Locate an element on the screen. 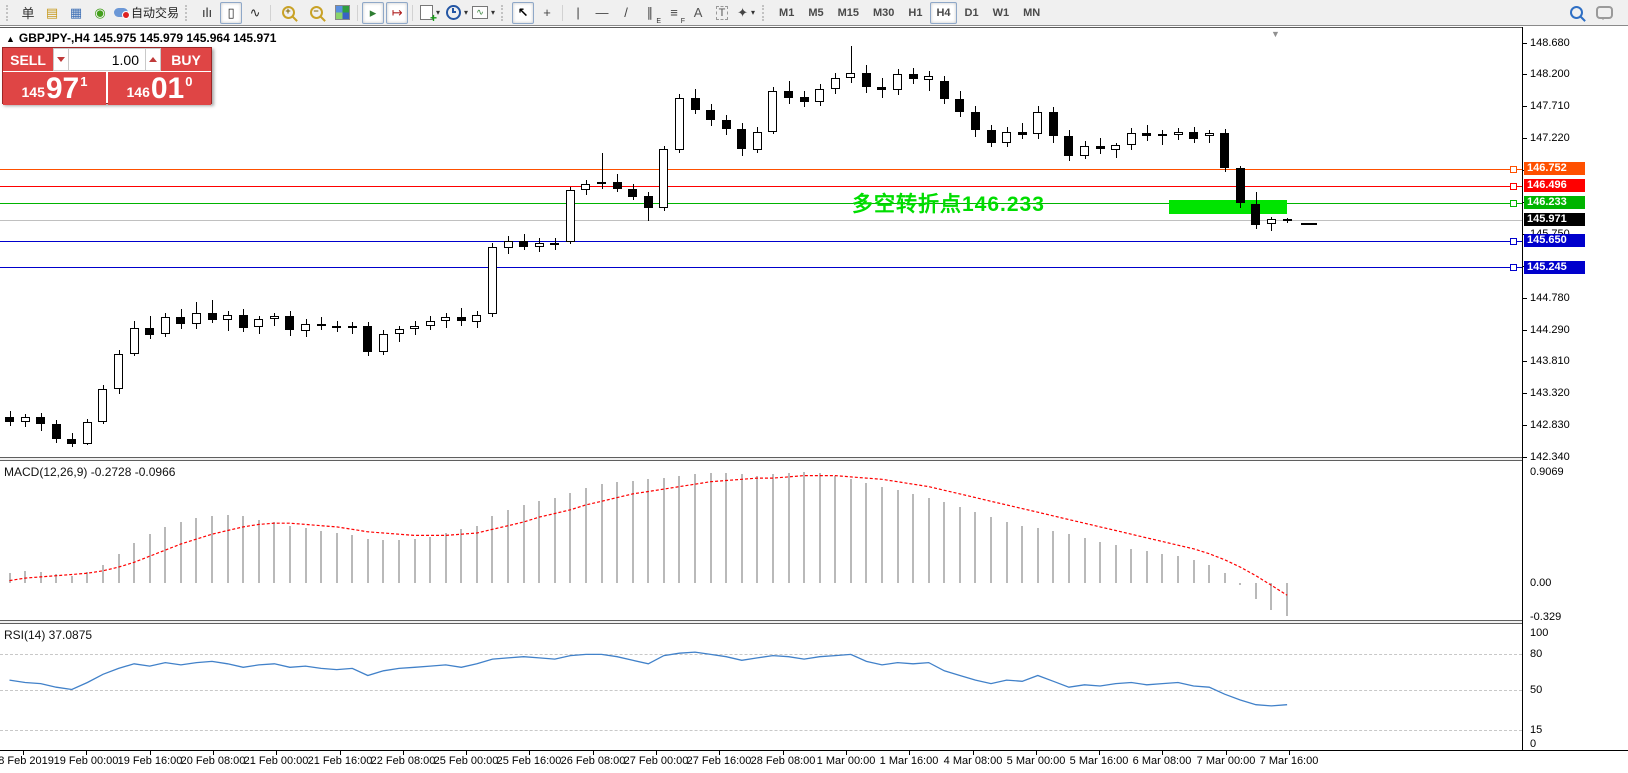  line-chart-button: ∿ is located at coordinates (255, 13).